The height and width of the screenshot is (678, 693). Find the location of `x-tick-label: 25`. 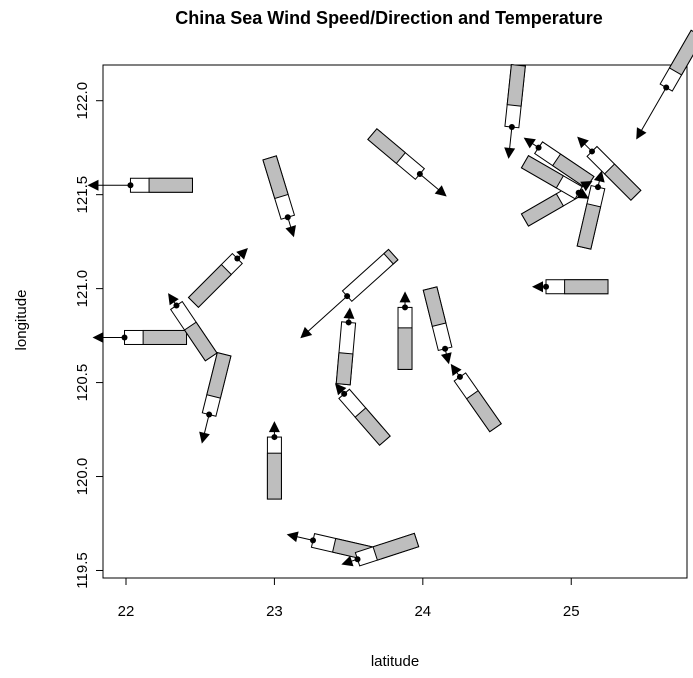

x-tick-label: 25 is located at coordinates (571, 611).